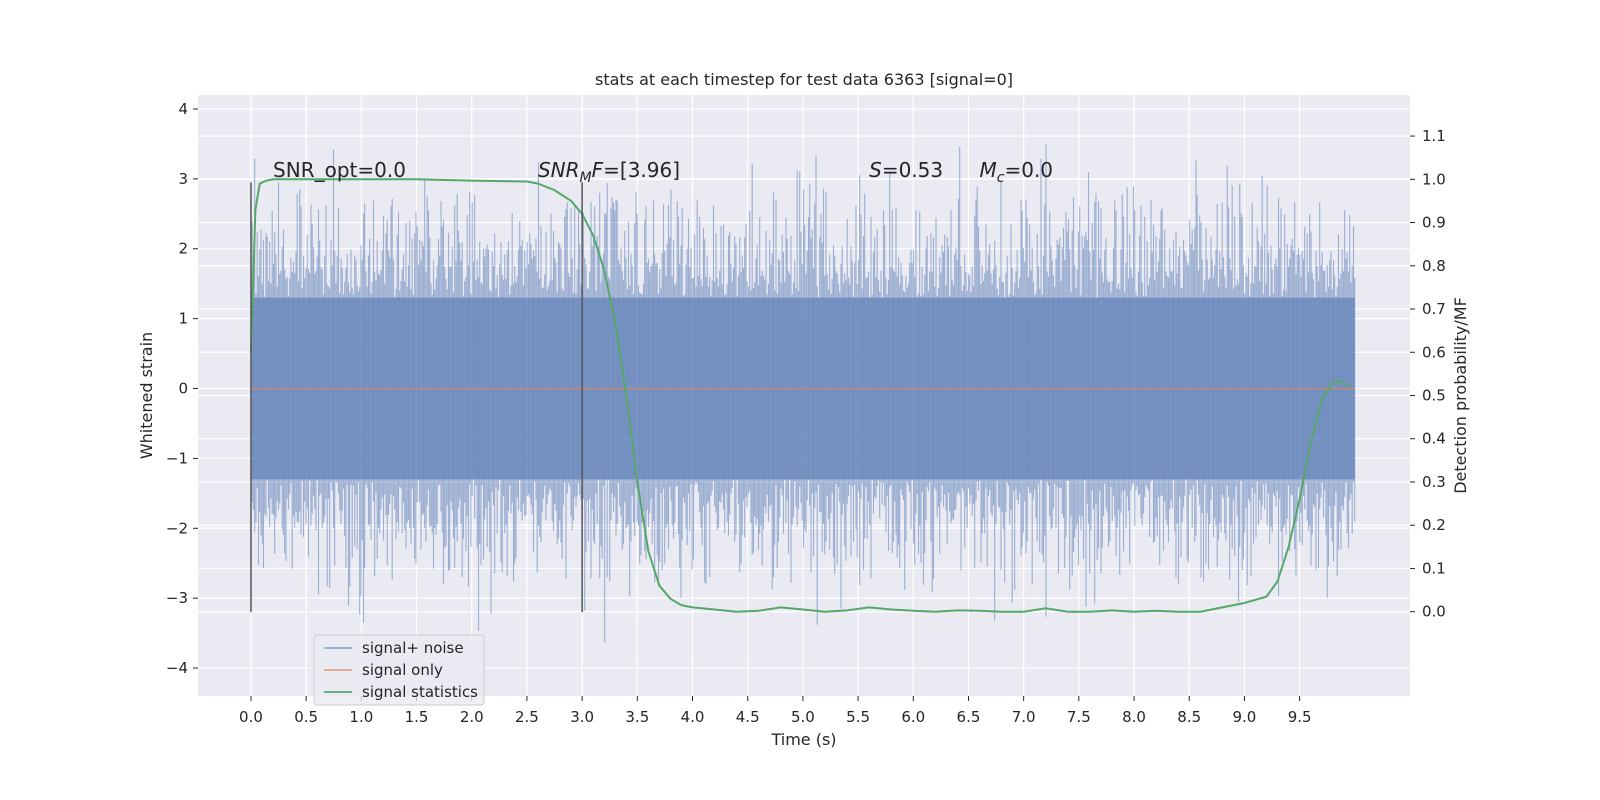  I want to click on x-tick-label: 0.0, so click(251, 717).